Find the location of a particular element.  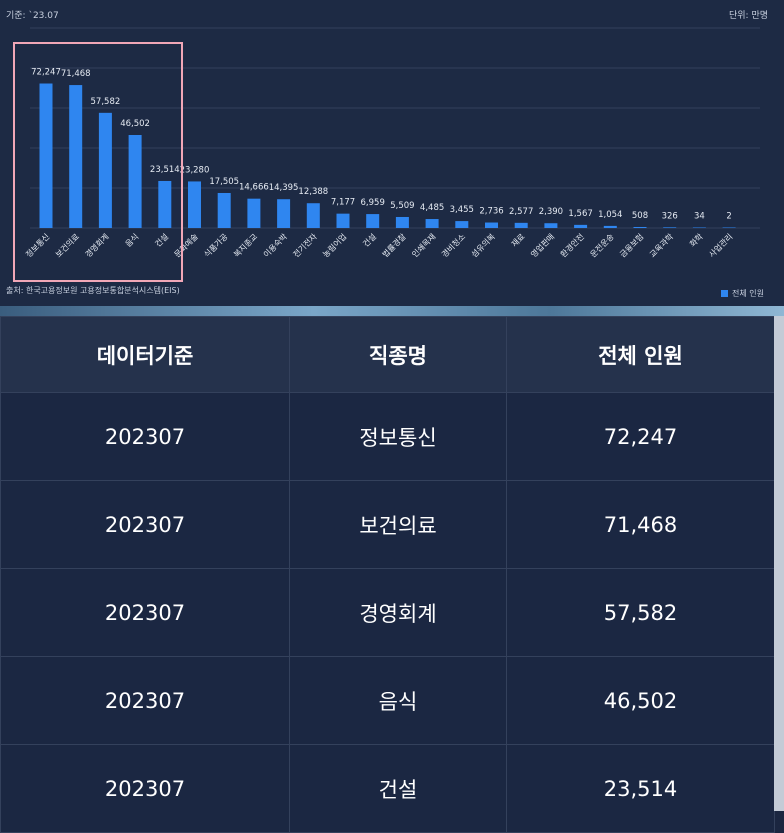

category-tick-label: 보건의료 is located at coordinates (67, 245).